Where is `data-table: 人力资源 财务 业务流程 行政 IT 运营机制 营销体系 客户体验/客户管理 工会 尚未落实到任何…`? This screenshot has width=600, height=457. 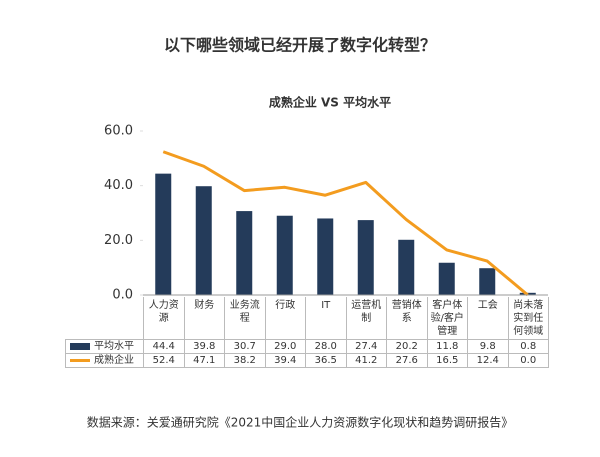
data-table: 人力资源 财务 业务流程 行政 IT 运营机制 营销体系 客户体验/客户管理 工会 尚未落实到任何… is located at coordinates (307, 332).